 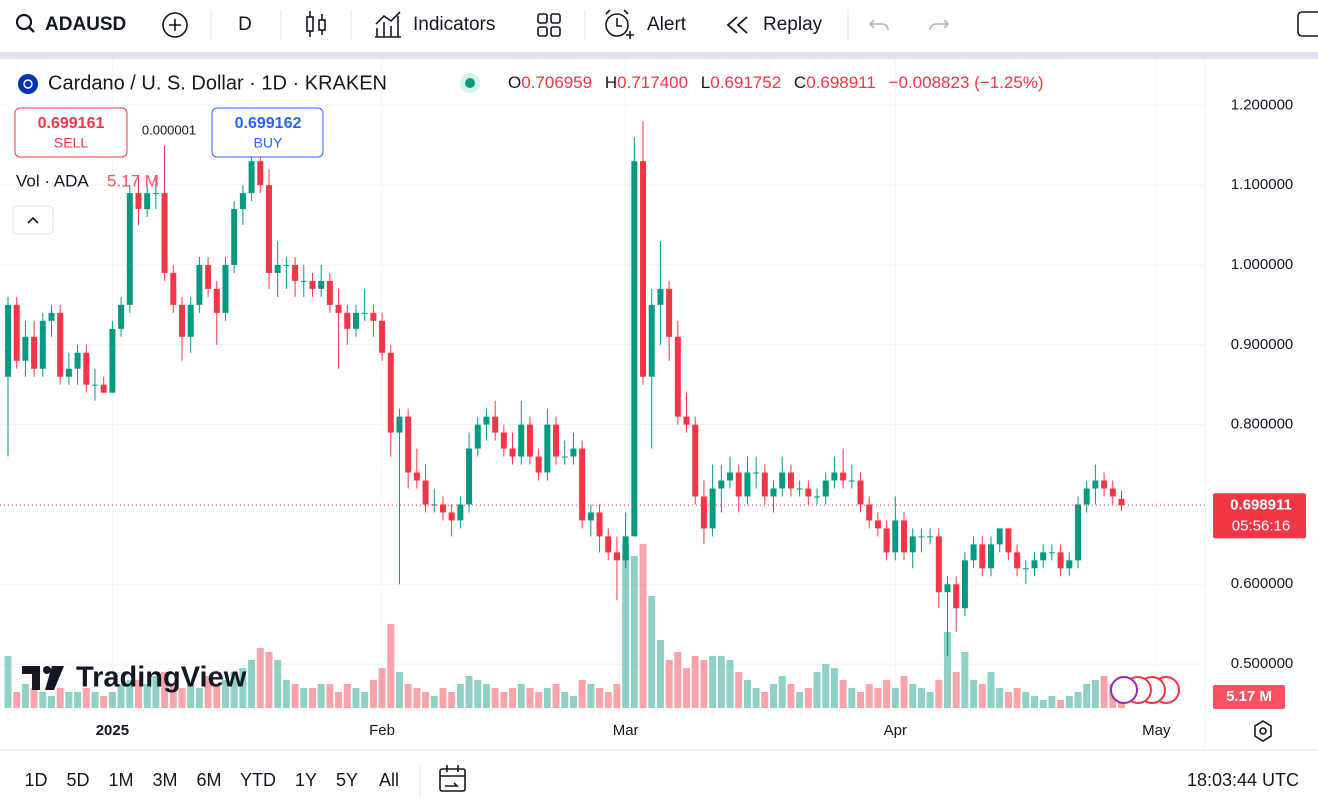 What do you see at coordinates (774, 24) in the screenshot?
I see `replay-button: Replay` at bounding box center [774, 24].